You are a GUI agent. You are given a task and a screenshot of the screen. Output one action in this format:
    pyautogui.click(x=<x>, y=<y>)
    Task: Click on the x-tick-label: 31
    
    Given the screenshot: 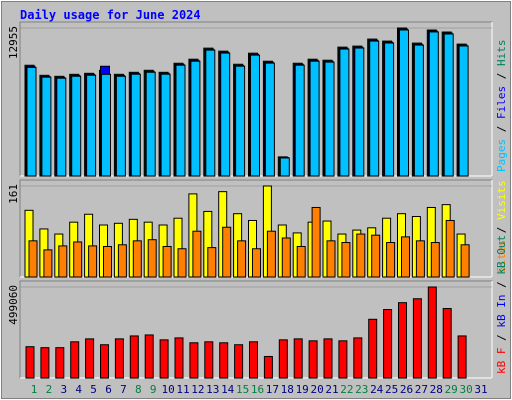 What is the action you would take?
    pyautogui.click(x=480, y=389)
    